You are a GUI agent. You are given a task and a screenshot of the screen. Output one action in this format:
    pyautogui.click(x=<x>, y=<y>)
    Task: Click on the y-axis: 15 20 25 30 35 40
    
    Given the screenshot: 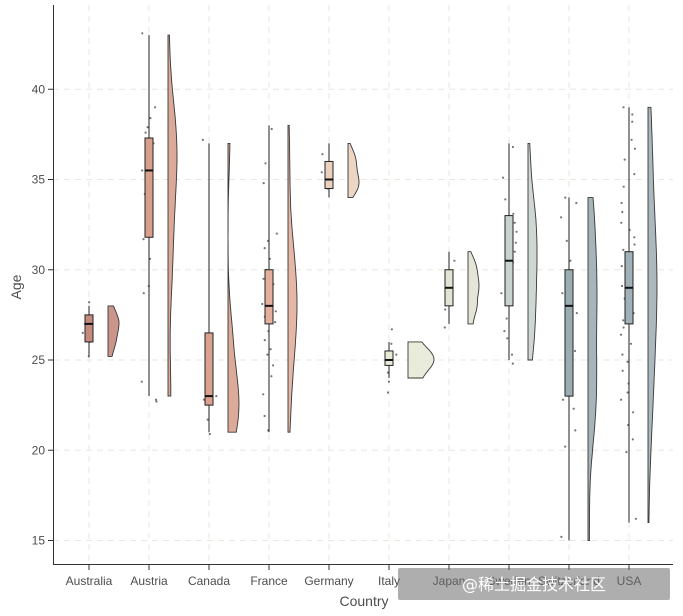 What is the action you would take?
    pyautogui.click(x=42, y=315)
    